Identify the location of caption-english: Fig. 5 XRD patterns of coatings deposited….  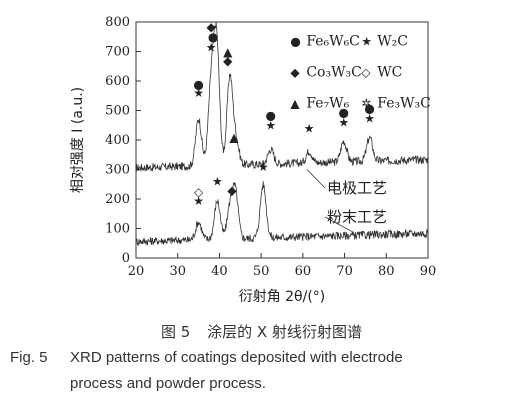
(262, 371).